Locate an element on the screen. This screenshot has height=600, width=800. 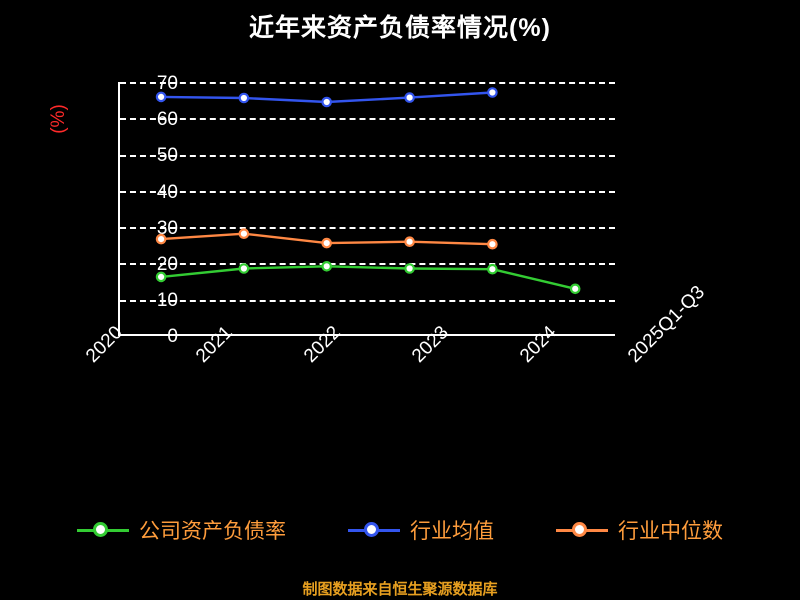
page-title: 近年来资产负债率情况(%) is located at coordinates (400, 28).